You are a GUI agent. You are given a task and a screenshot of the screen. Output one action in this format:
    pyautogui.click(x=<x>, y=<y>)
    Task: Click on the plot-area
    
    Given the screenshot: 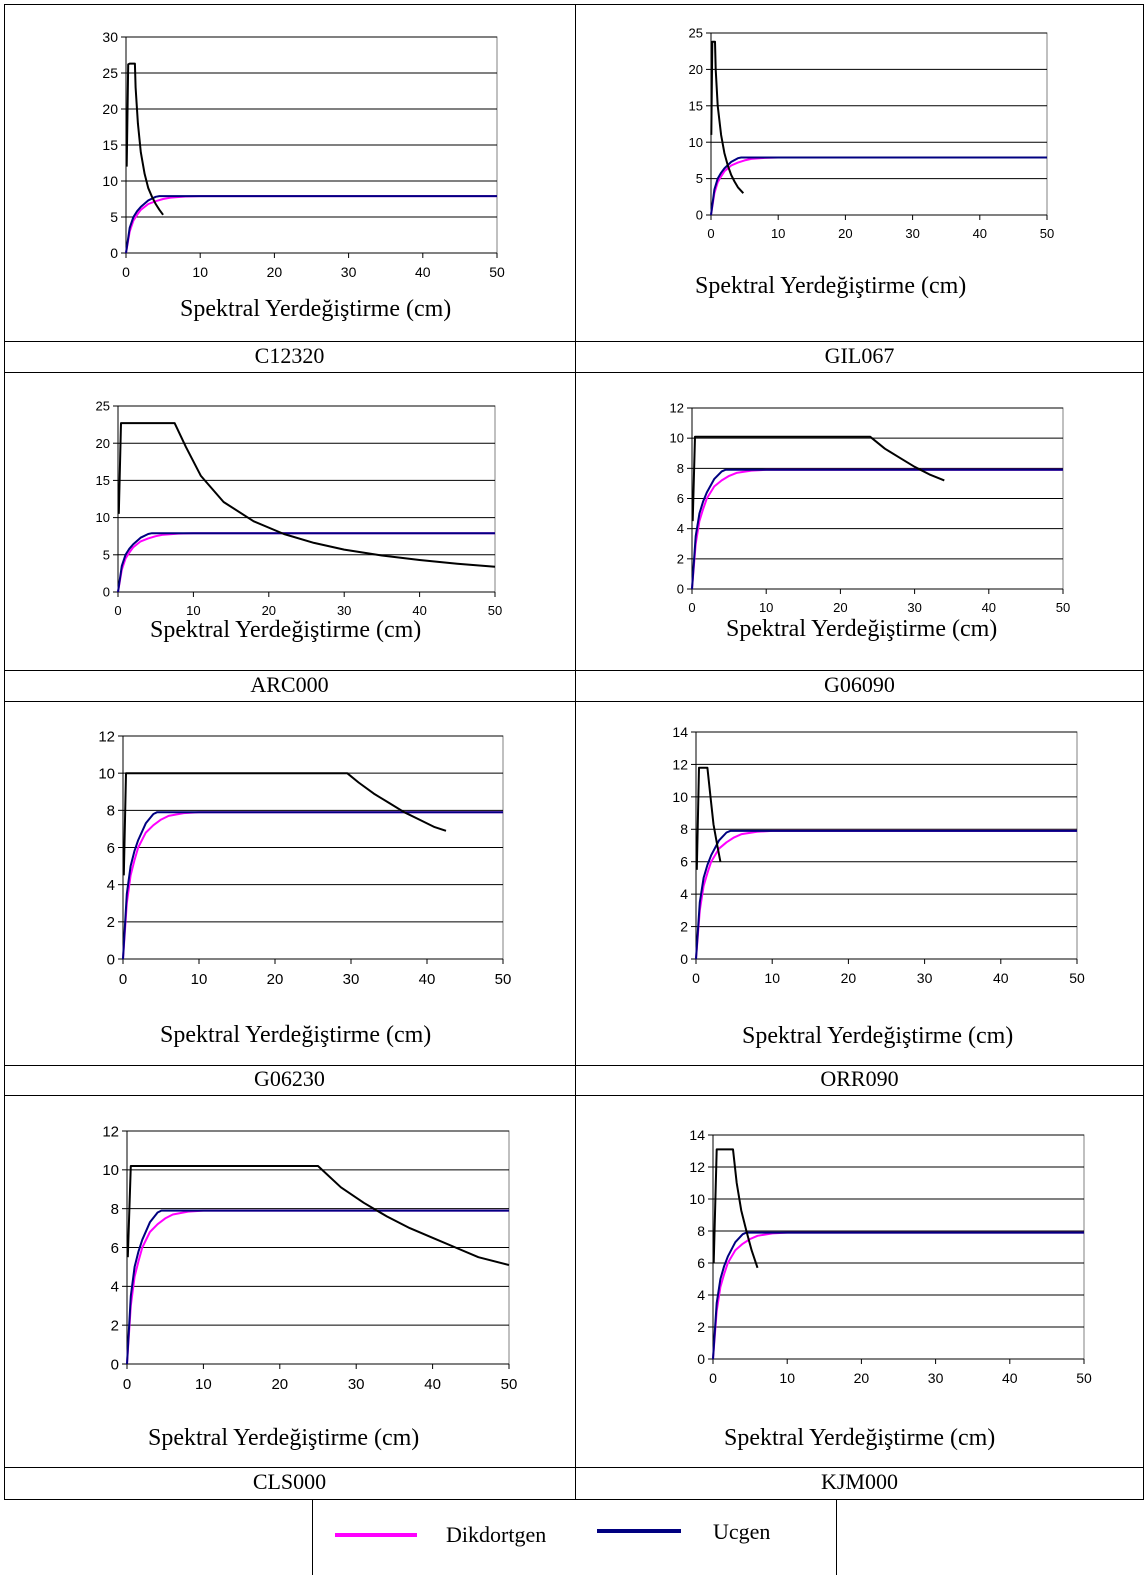 What is the action you would take?
    pyautogui.click(x=898, y=1247)
    